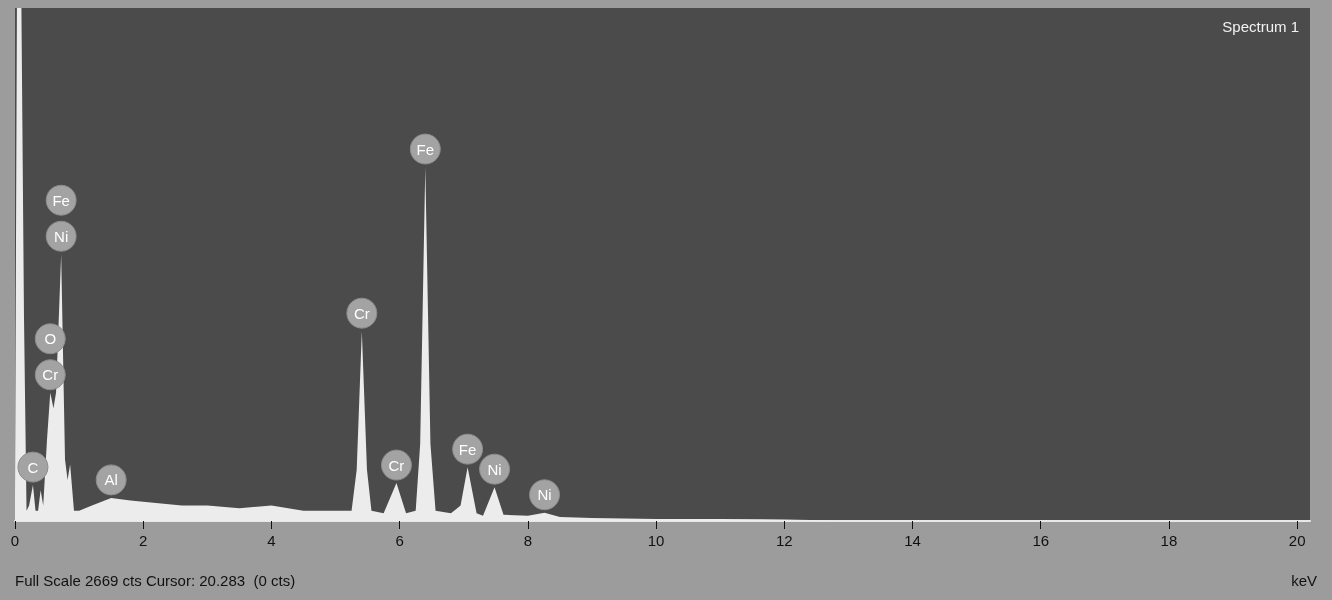 Image resolution: width=1332 pixels, height=600 pixels. I want to click on x-tick-label: 0, so click(15, 540).